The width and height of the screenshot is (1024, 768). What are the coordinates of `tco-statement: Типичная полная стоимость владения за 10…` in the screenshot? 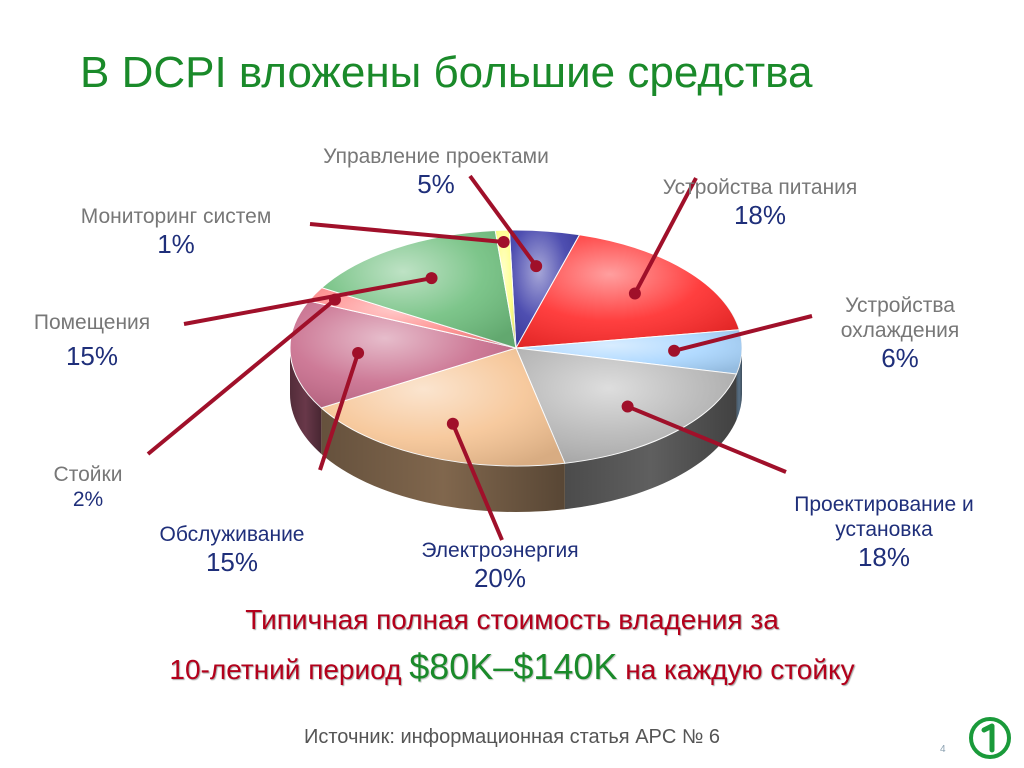 It's located at (512, 646).